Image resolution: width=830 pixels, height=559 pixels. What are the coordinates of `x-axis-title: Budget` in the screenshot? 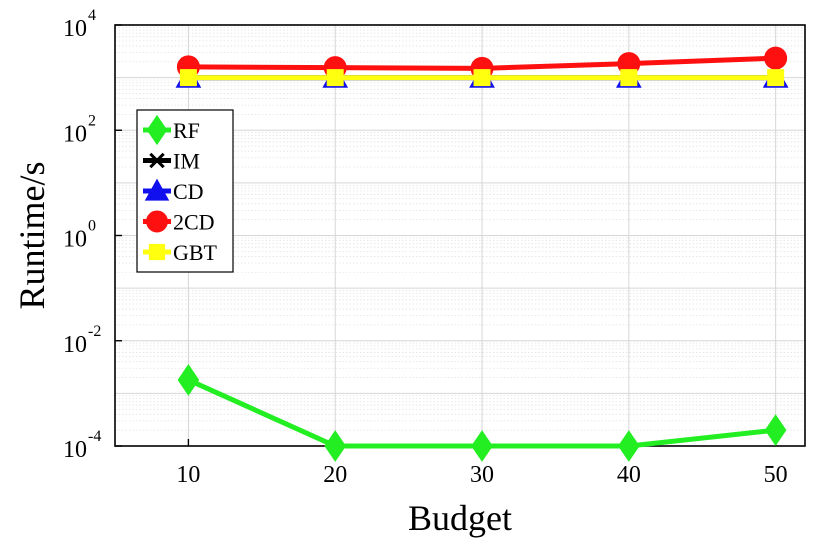 It's located at (460, 518).